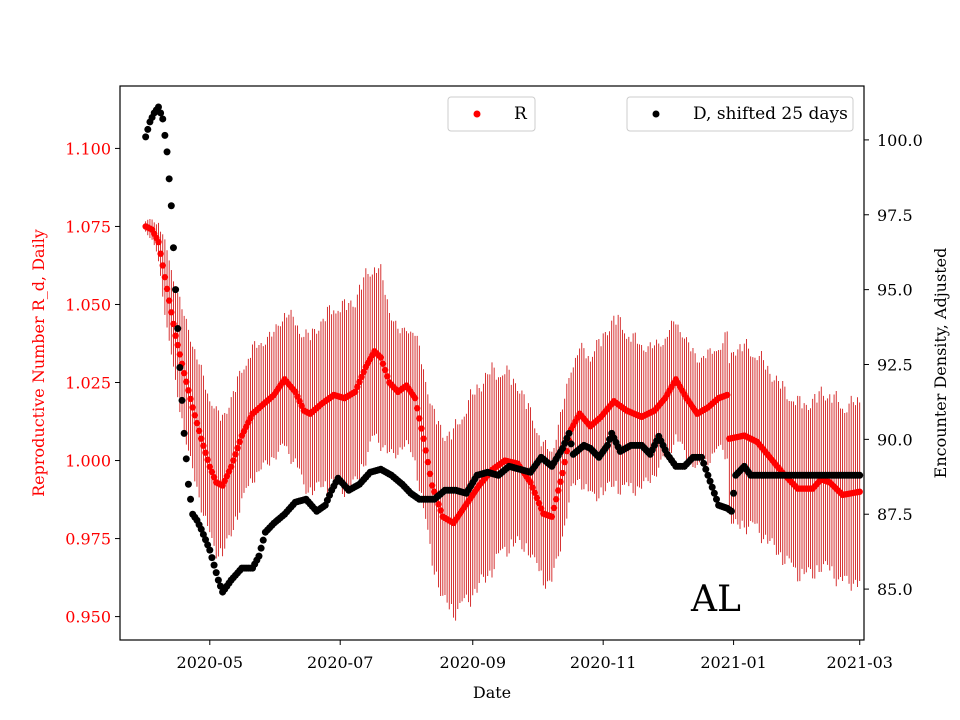  What do you see at coordinates (733, 662) in the screenshot?
I see `x-tick-label: 2021-01` at bounding box center [733, 662].